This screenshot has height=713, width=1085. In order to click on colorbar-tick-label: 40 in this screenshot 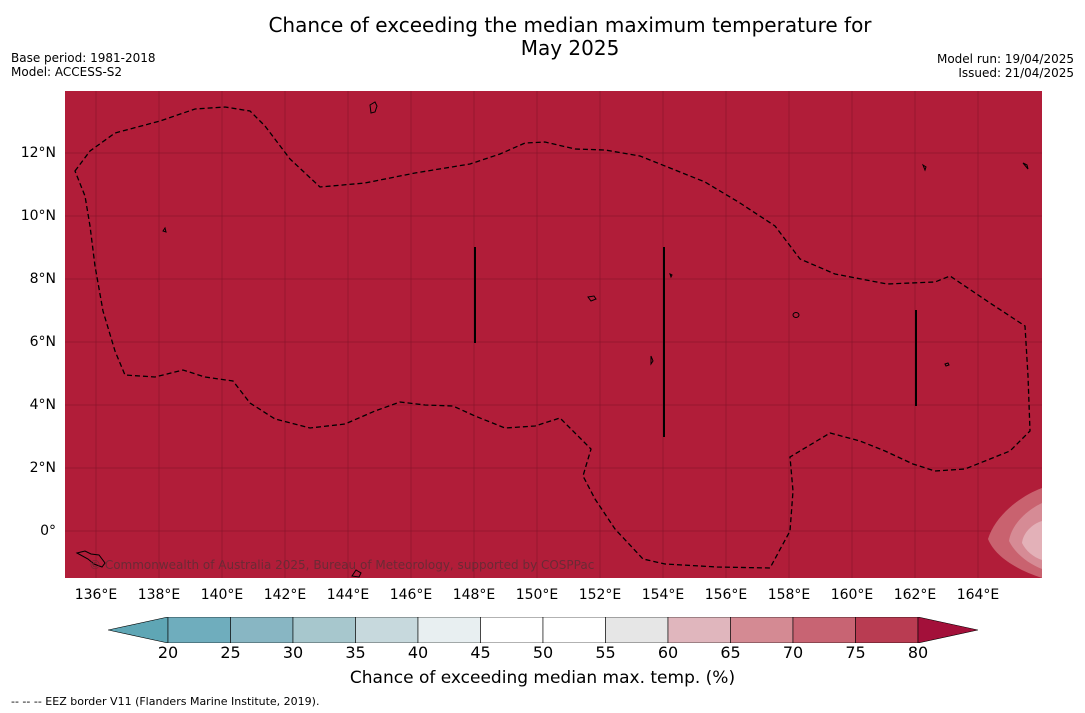, I will do `click(418, 652)`.